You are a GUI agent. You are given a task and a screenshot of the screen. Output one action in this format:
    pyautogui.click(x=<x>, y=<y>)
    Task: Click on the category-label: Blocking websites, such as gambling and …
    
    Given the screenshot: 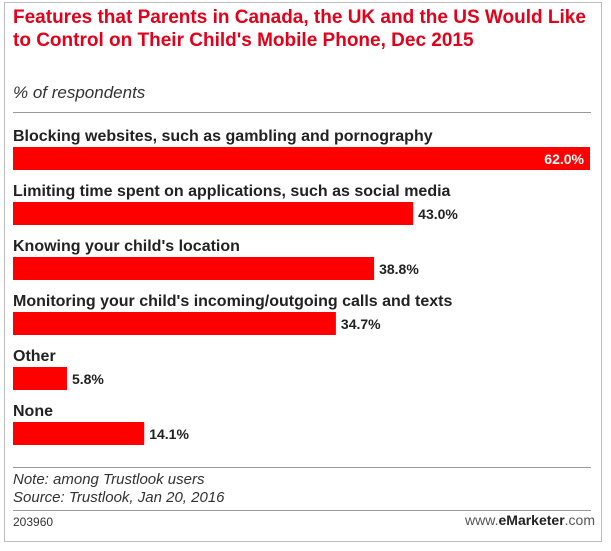 What is the action you would take?
    pyautogui.click(x=223, y=136)
    